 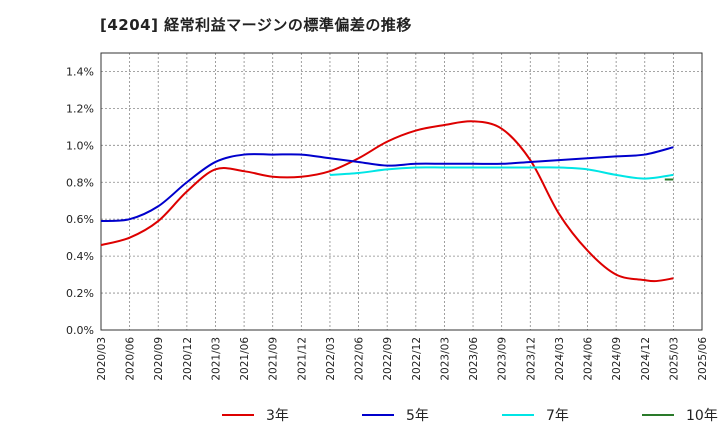 What do you see at coordinates (274, 359) in the screenshot?
I see `x-tick-label: 2021/09` at bounding box center [274, 359].